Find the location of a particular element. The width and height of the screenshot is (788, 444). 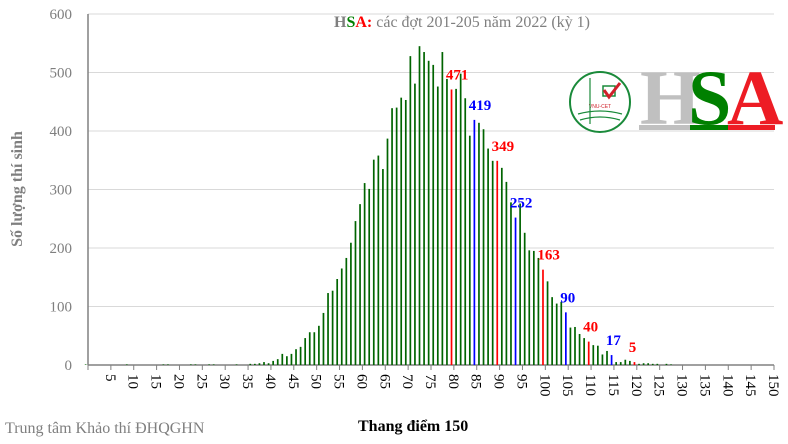

y-tick-label: 0 is located at coordinates (69, 366).